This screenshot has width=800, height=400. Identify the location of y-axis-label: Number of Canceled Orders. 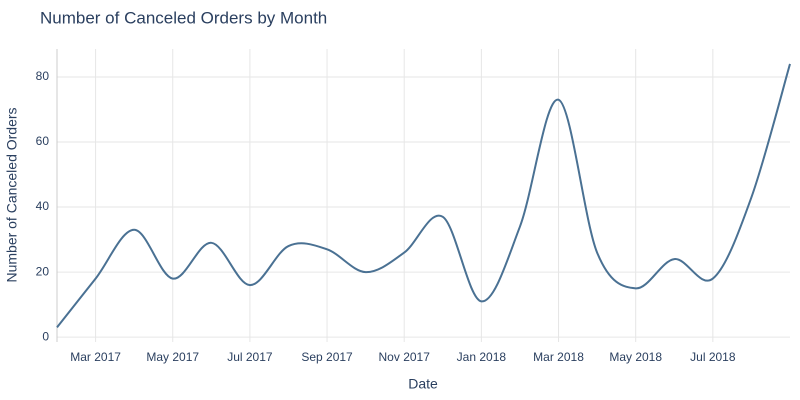
(12, 194).